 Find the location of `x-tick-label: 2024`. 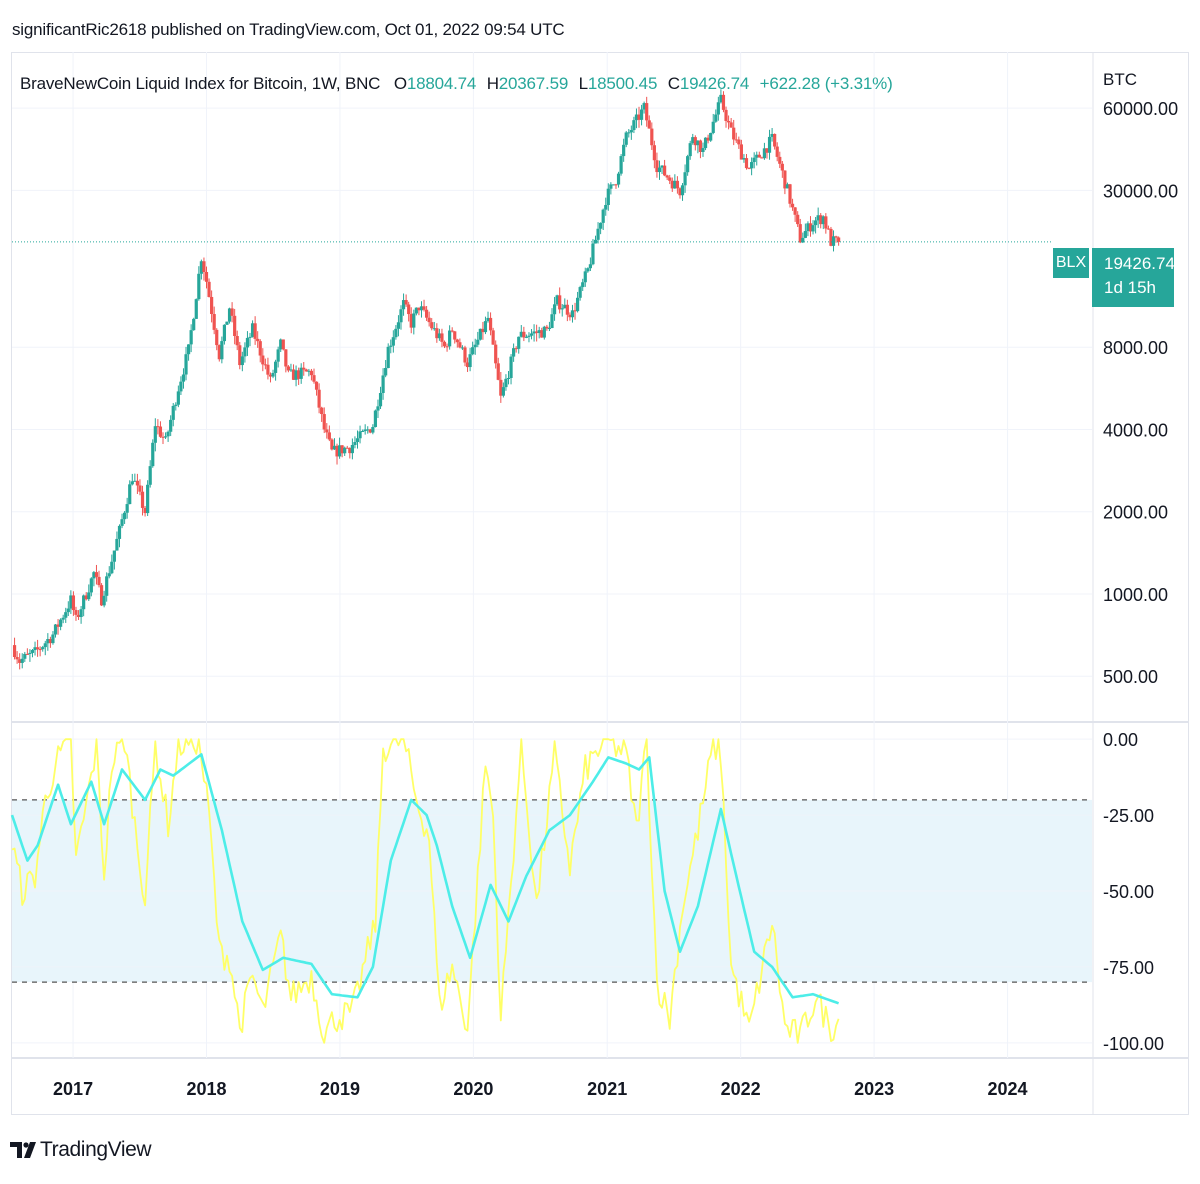

x-tick-label: 2024 is located at coordinates (1008, 1089).